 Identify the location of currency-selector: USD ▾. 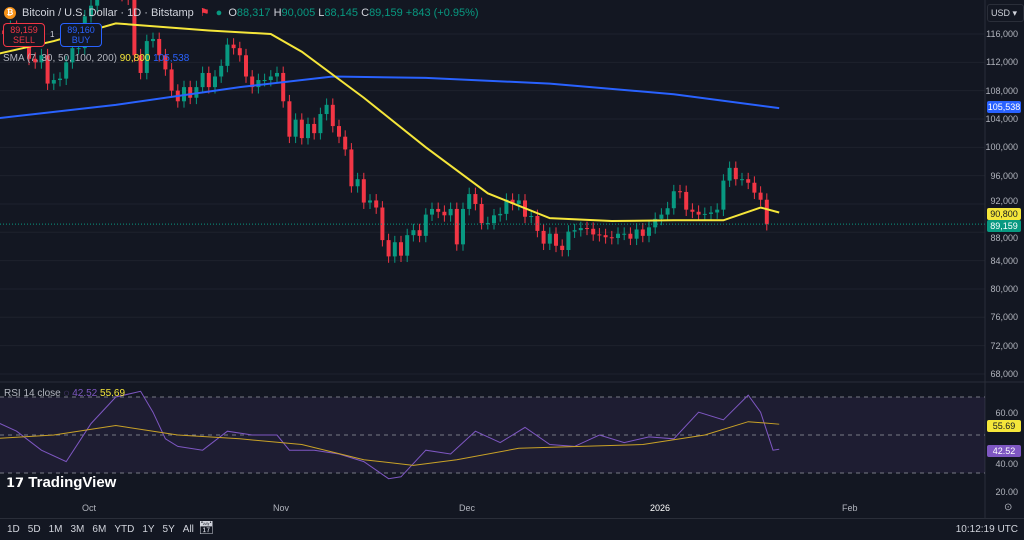
(1005, 13).